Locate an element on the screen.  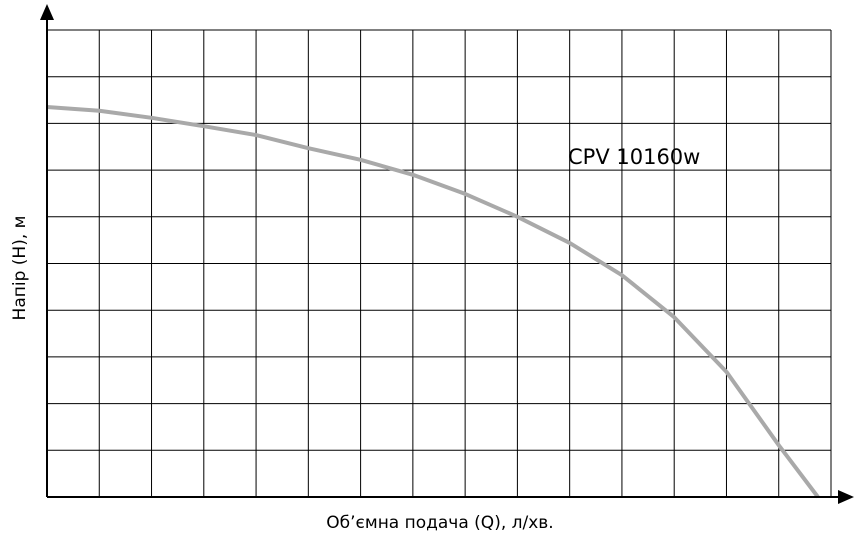
y-axis-arrow is located at coordinates (47, 12).